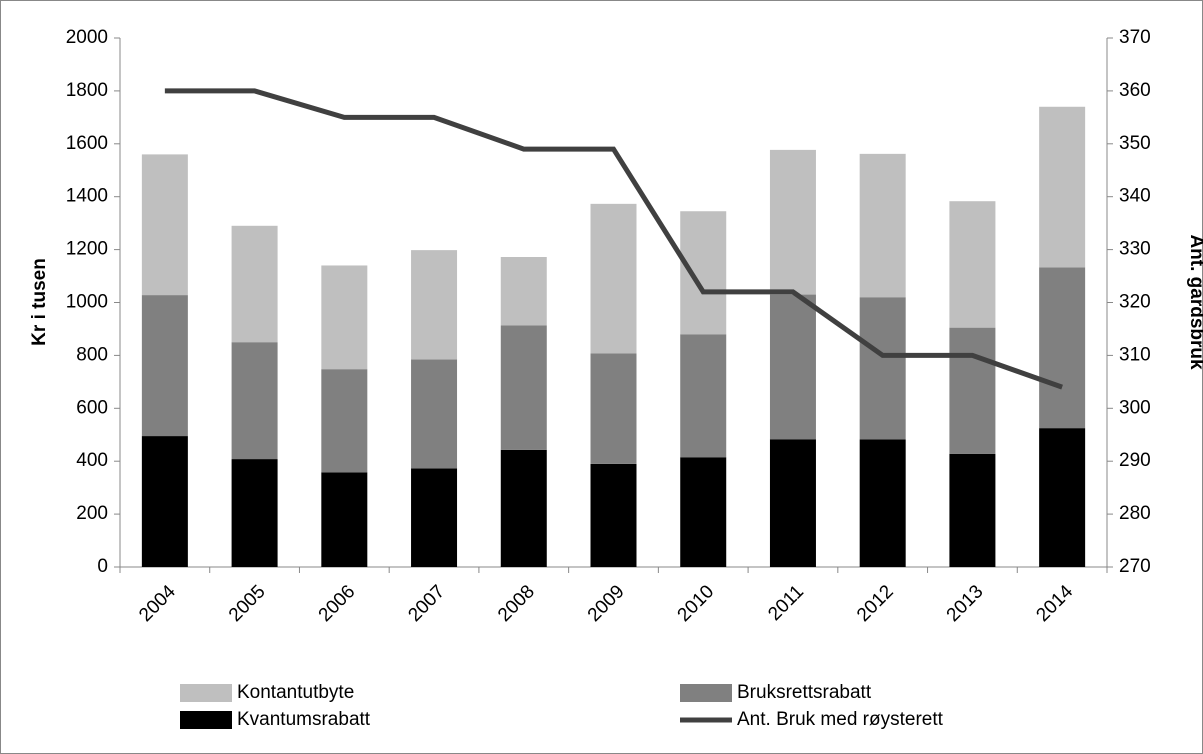  What do you see at coordinates (92, 513) in the screenshot?
I see `y-tick-label: 200` at bounding box center [92, 513].